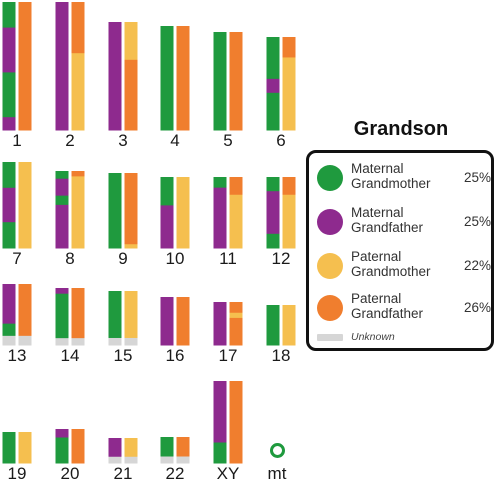  I want to click on chromosome-13-maternal-segment-unknown, so click(9, 340).